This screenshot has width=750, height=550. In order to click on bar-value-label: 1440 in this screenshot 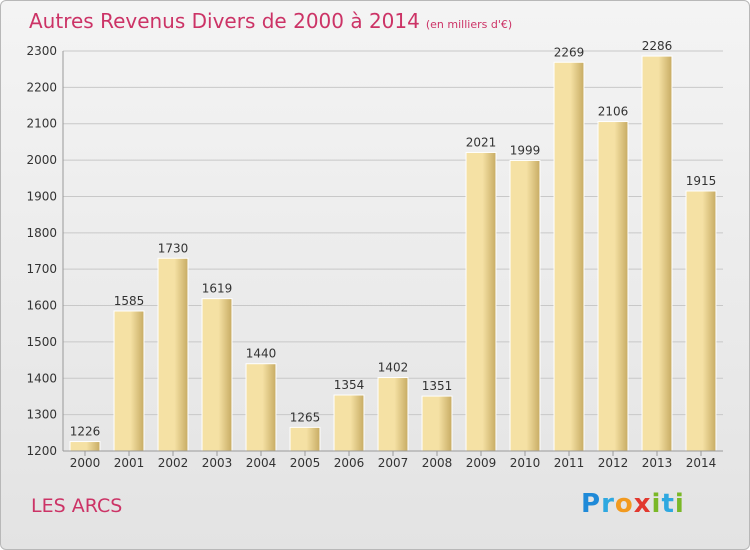, I will do `click(261, 354)`.